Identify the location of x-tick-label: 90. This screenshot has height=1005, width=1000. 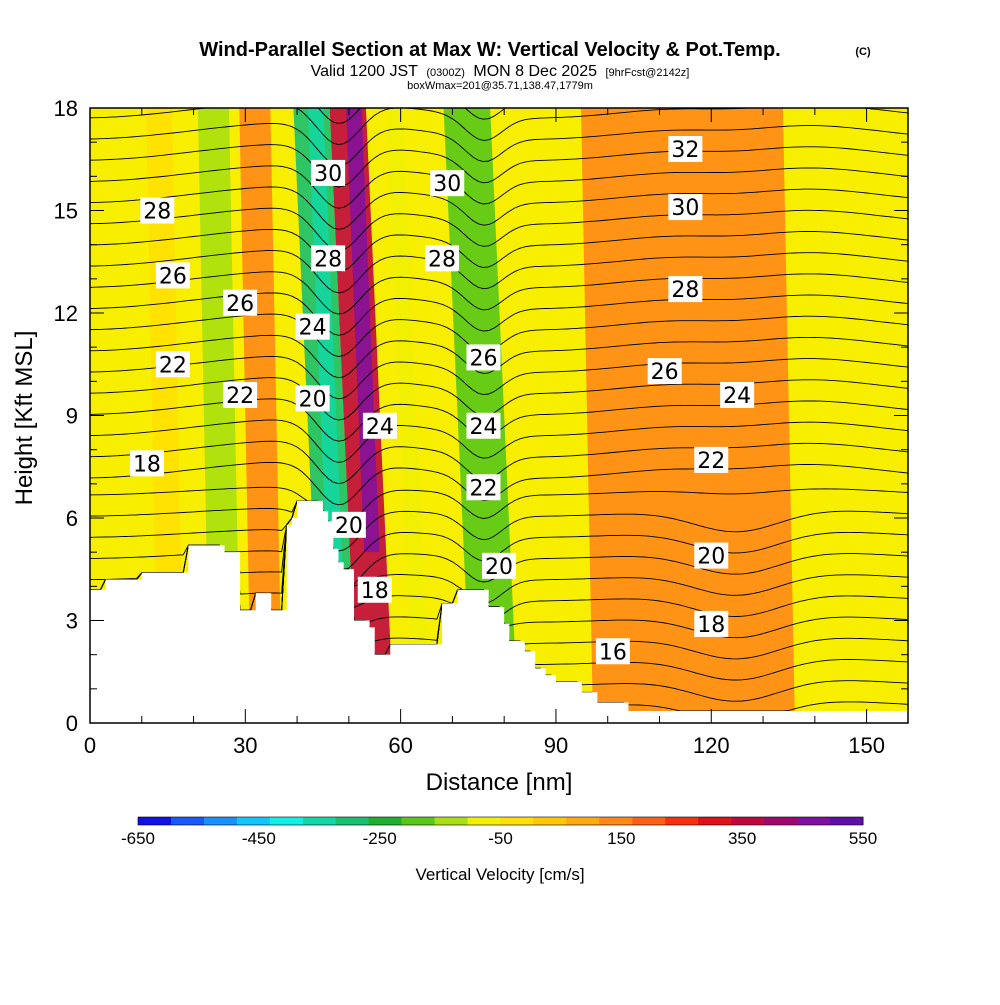
(556, 745).